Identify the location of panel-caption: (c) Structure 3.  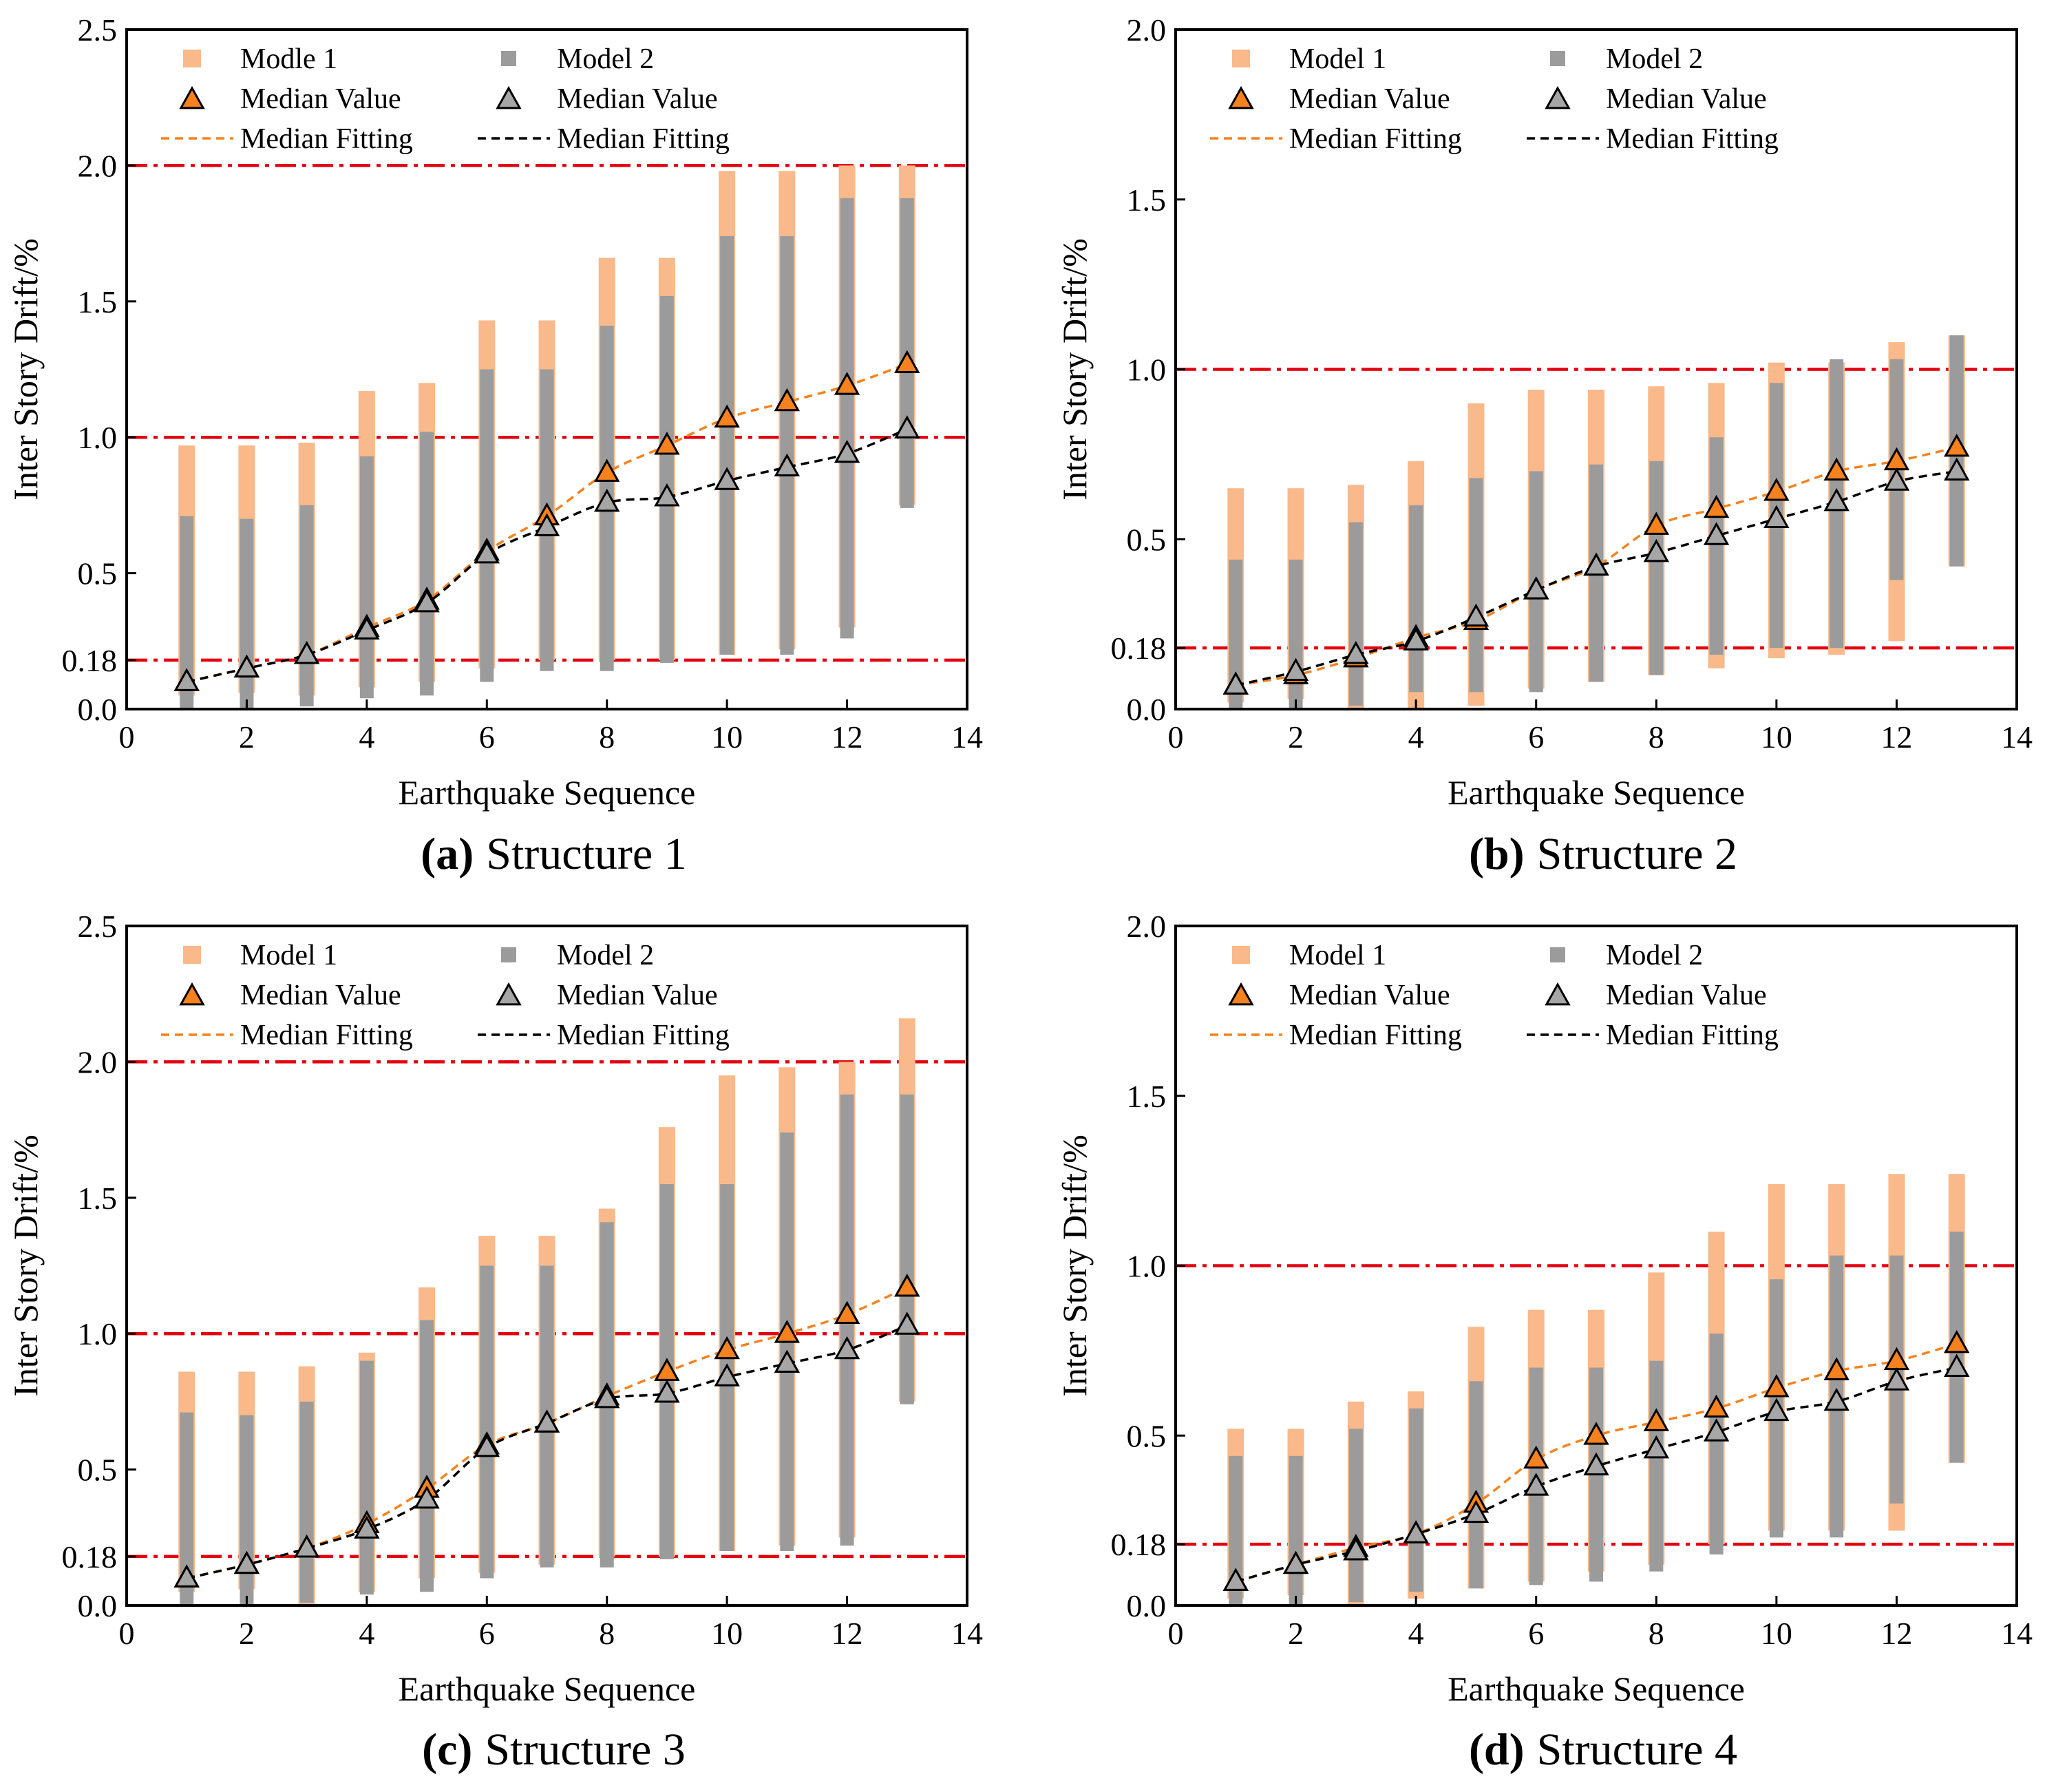
(554, 1750).